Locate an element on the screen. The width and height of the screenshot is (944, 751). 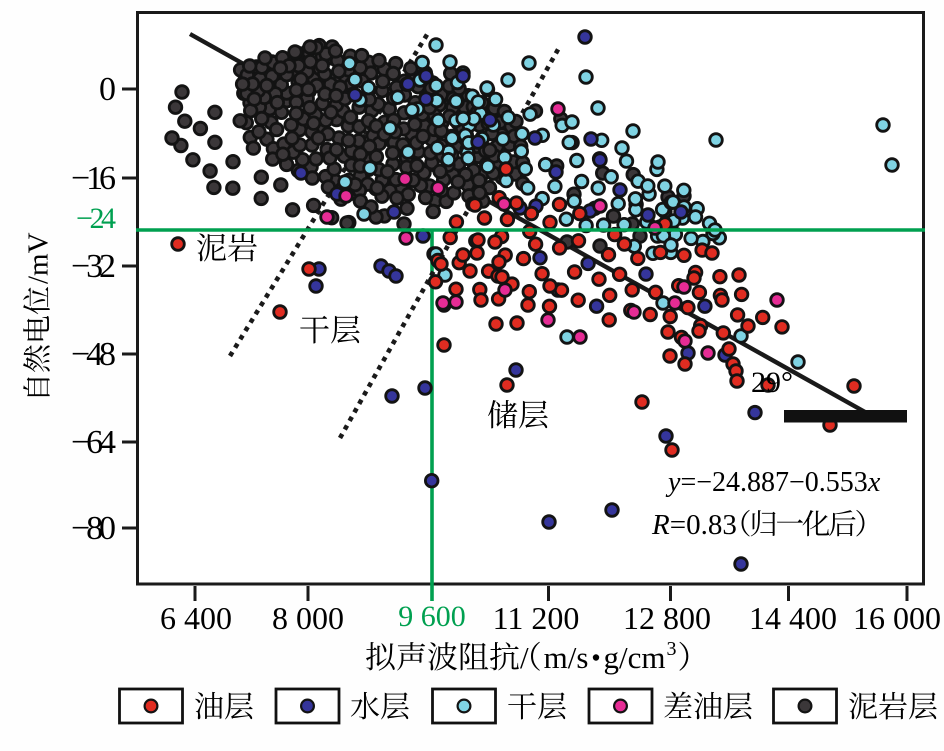
svg-text: 11 200 is located at coordinates (536, 618).